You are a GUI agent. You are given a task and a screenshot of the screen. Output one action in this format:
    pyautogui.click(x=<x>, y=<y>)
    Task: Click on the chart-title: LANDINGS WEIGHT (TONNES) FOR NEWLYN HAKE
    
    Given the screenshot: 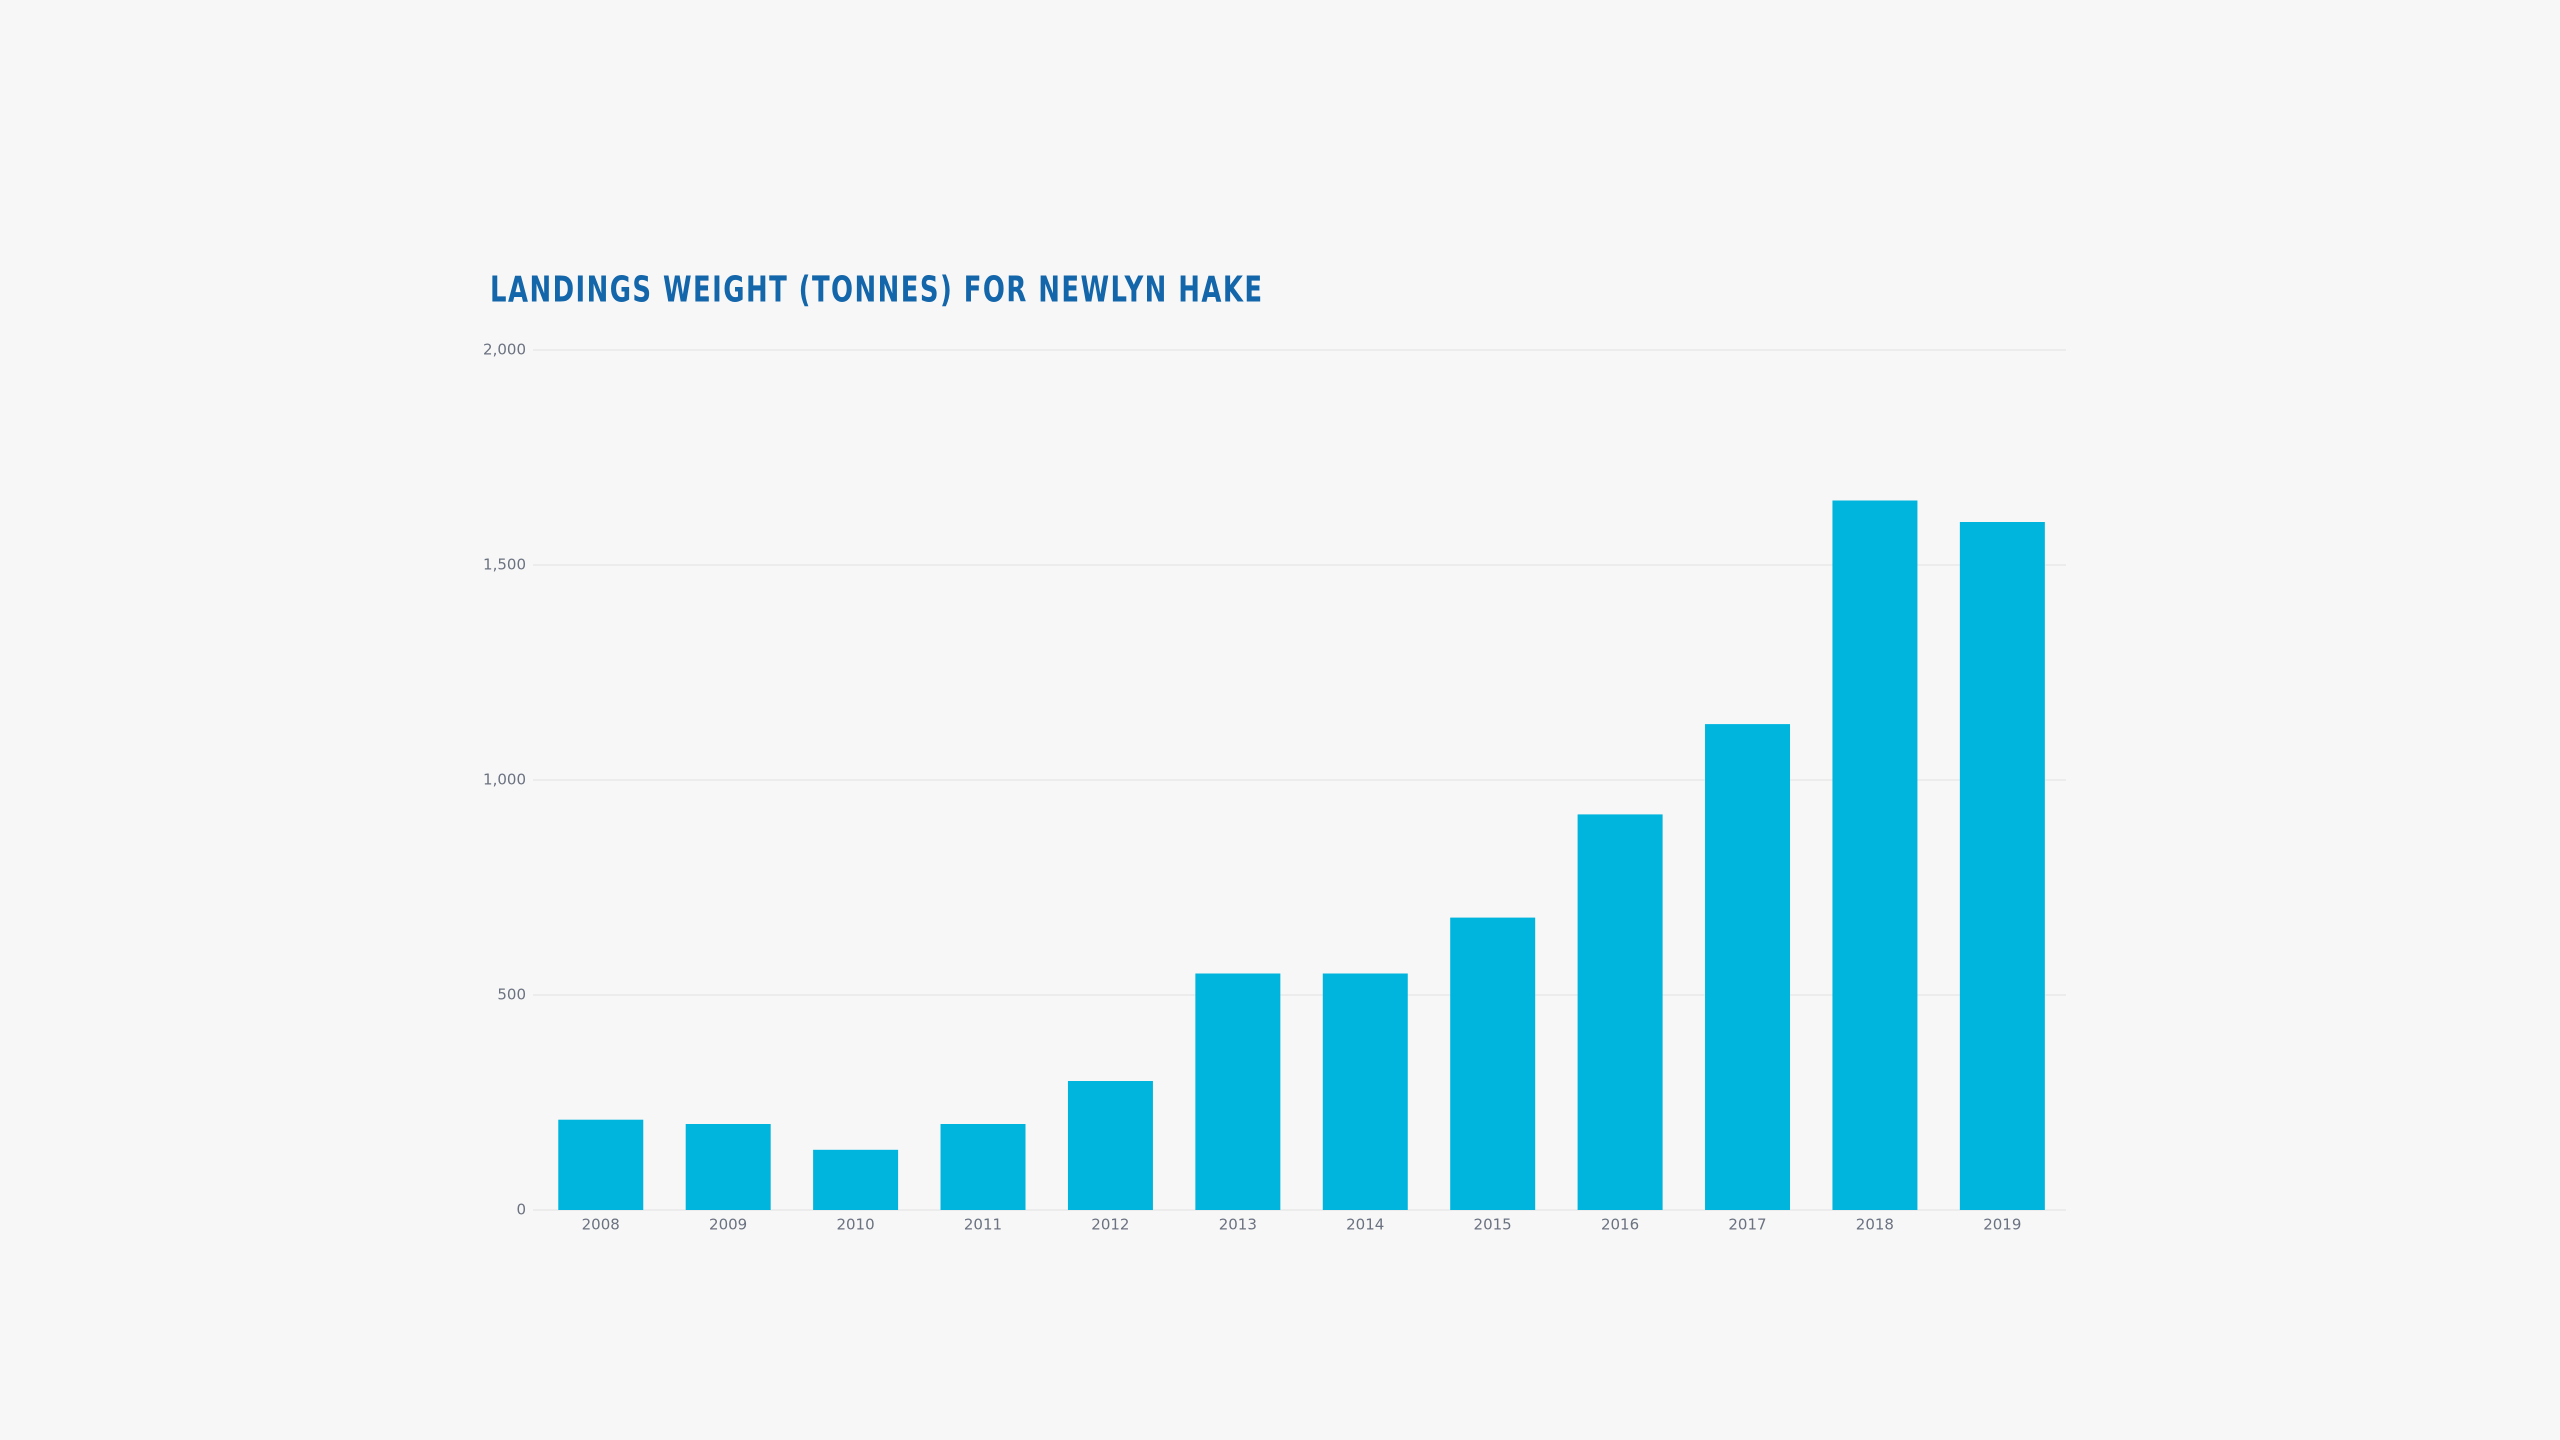 What is the action you would take?
    pyautogui.click(x=877, y=289)
    